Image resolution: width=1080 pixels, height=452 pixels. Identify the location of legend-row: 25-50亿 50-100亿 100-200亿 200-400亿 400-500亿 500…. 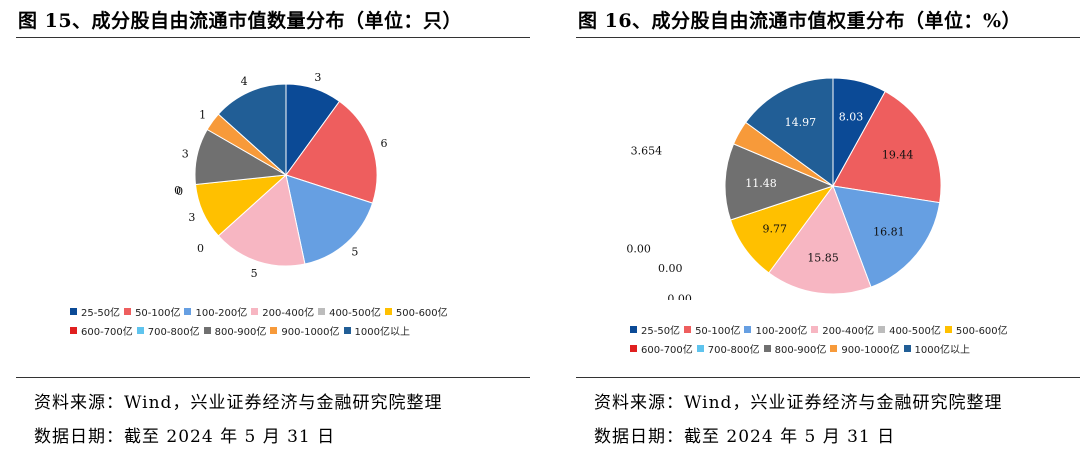
(261, 311).